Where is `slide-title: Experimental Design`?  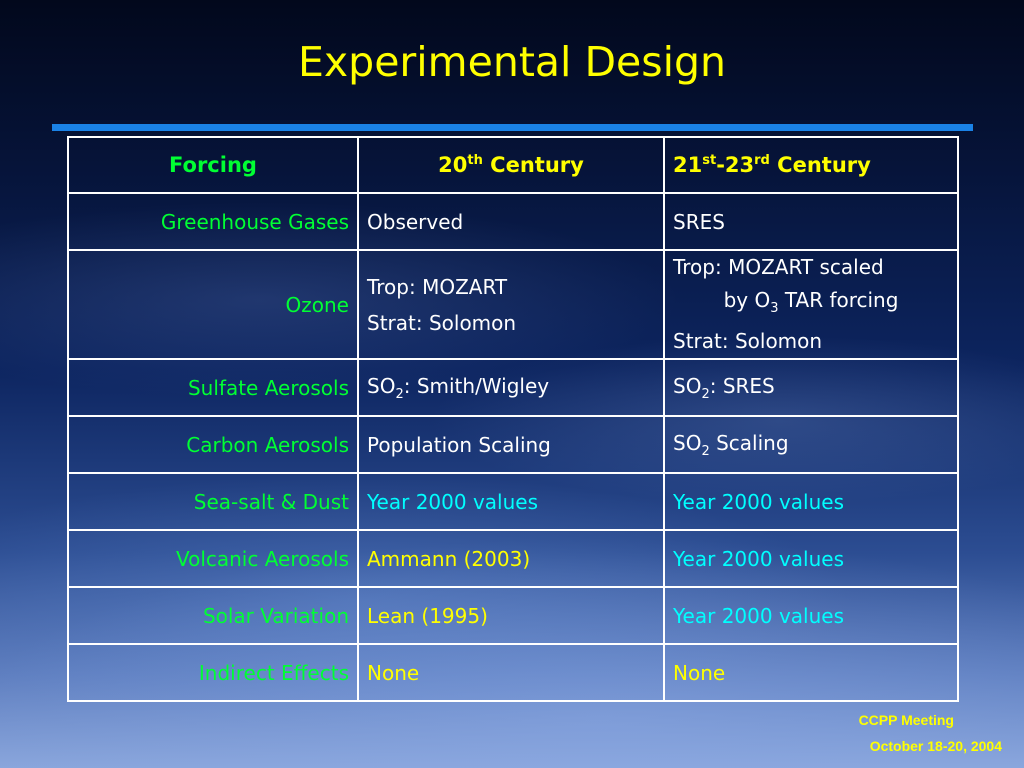
slide-title: Experimental Design is located at coordinates (512, 62).